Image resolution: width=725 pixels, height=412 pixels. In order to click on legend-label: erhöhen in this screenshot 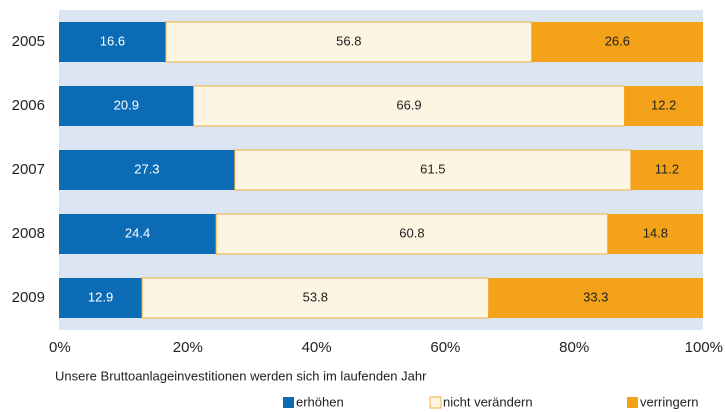, I will do `click(320, 401)`.